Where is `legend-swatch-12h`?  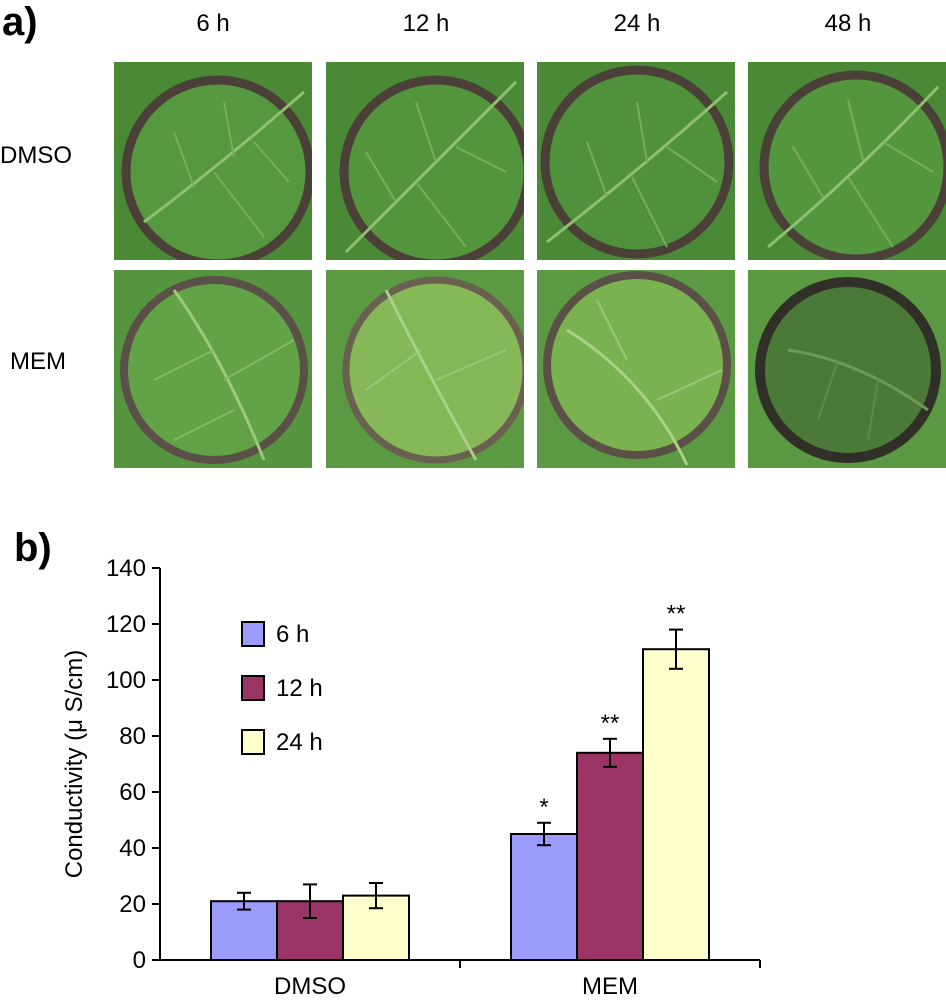
legend-swatch-12h is located at coordinates (253, 688).